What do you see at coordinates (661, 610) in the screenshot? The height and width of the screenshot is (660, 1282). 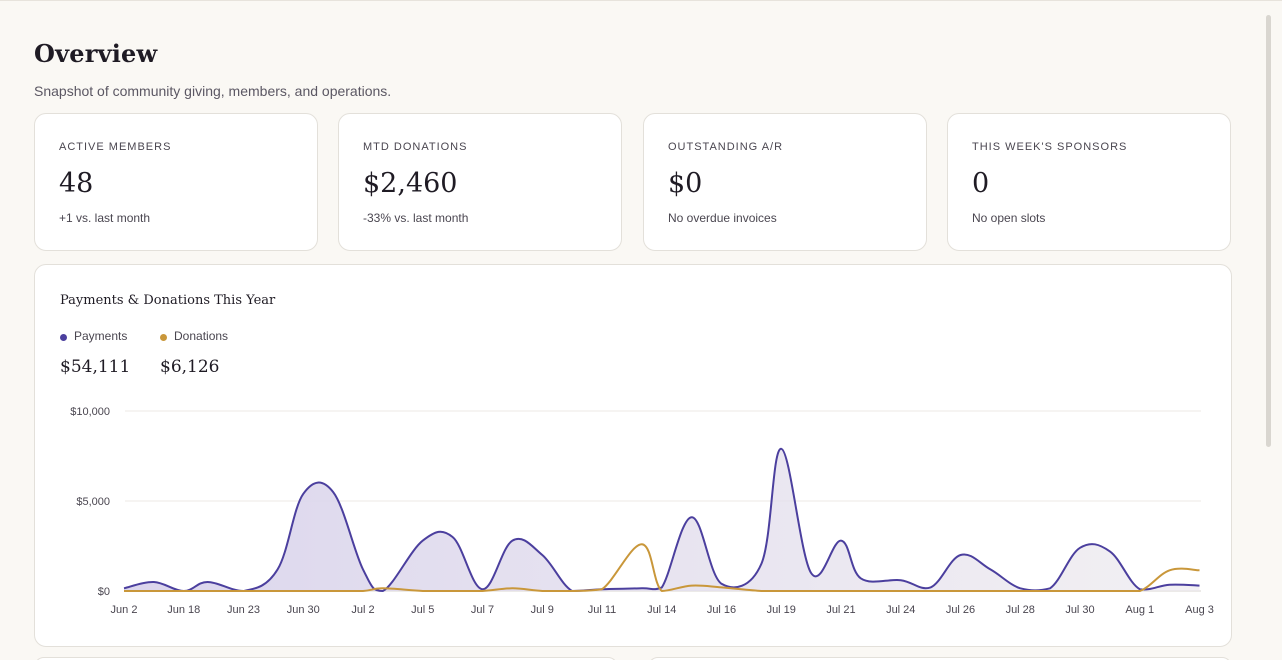 I see `x-tick-label: Jul 14` at bounding box center [661, 610].